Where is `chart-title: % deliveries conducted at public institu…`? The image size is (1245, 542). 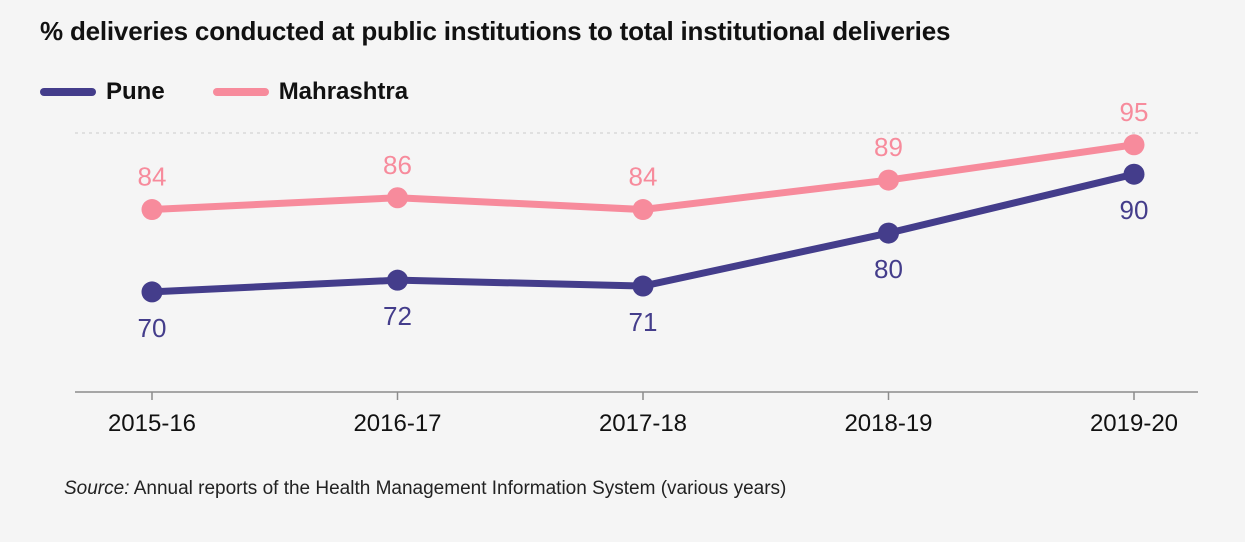 chart-title: % deliveries conducted at public institu… is located at coordinates (495, 31).